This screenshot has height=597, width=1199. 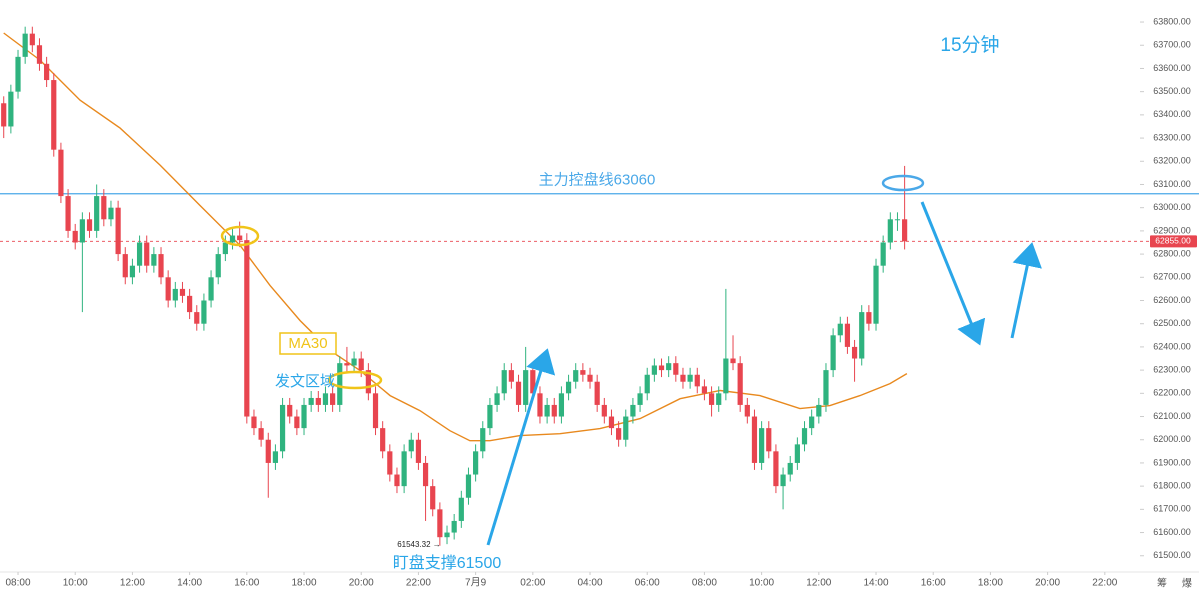 I want to click on y-tick-label: 62400.00, so click(x=1172, y=346).